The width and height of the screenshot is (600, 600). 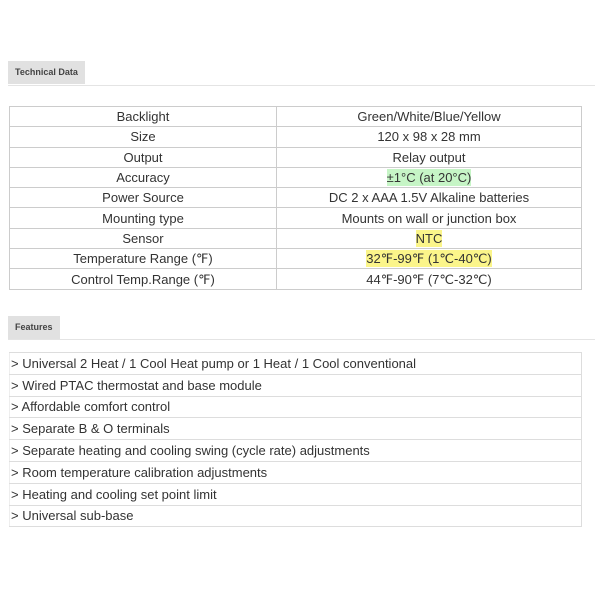 I want to click on spec-value-cell: NTC, so click(x=429, y=238).